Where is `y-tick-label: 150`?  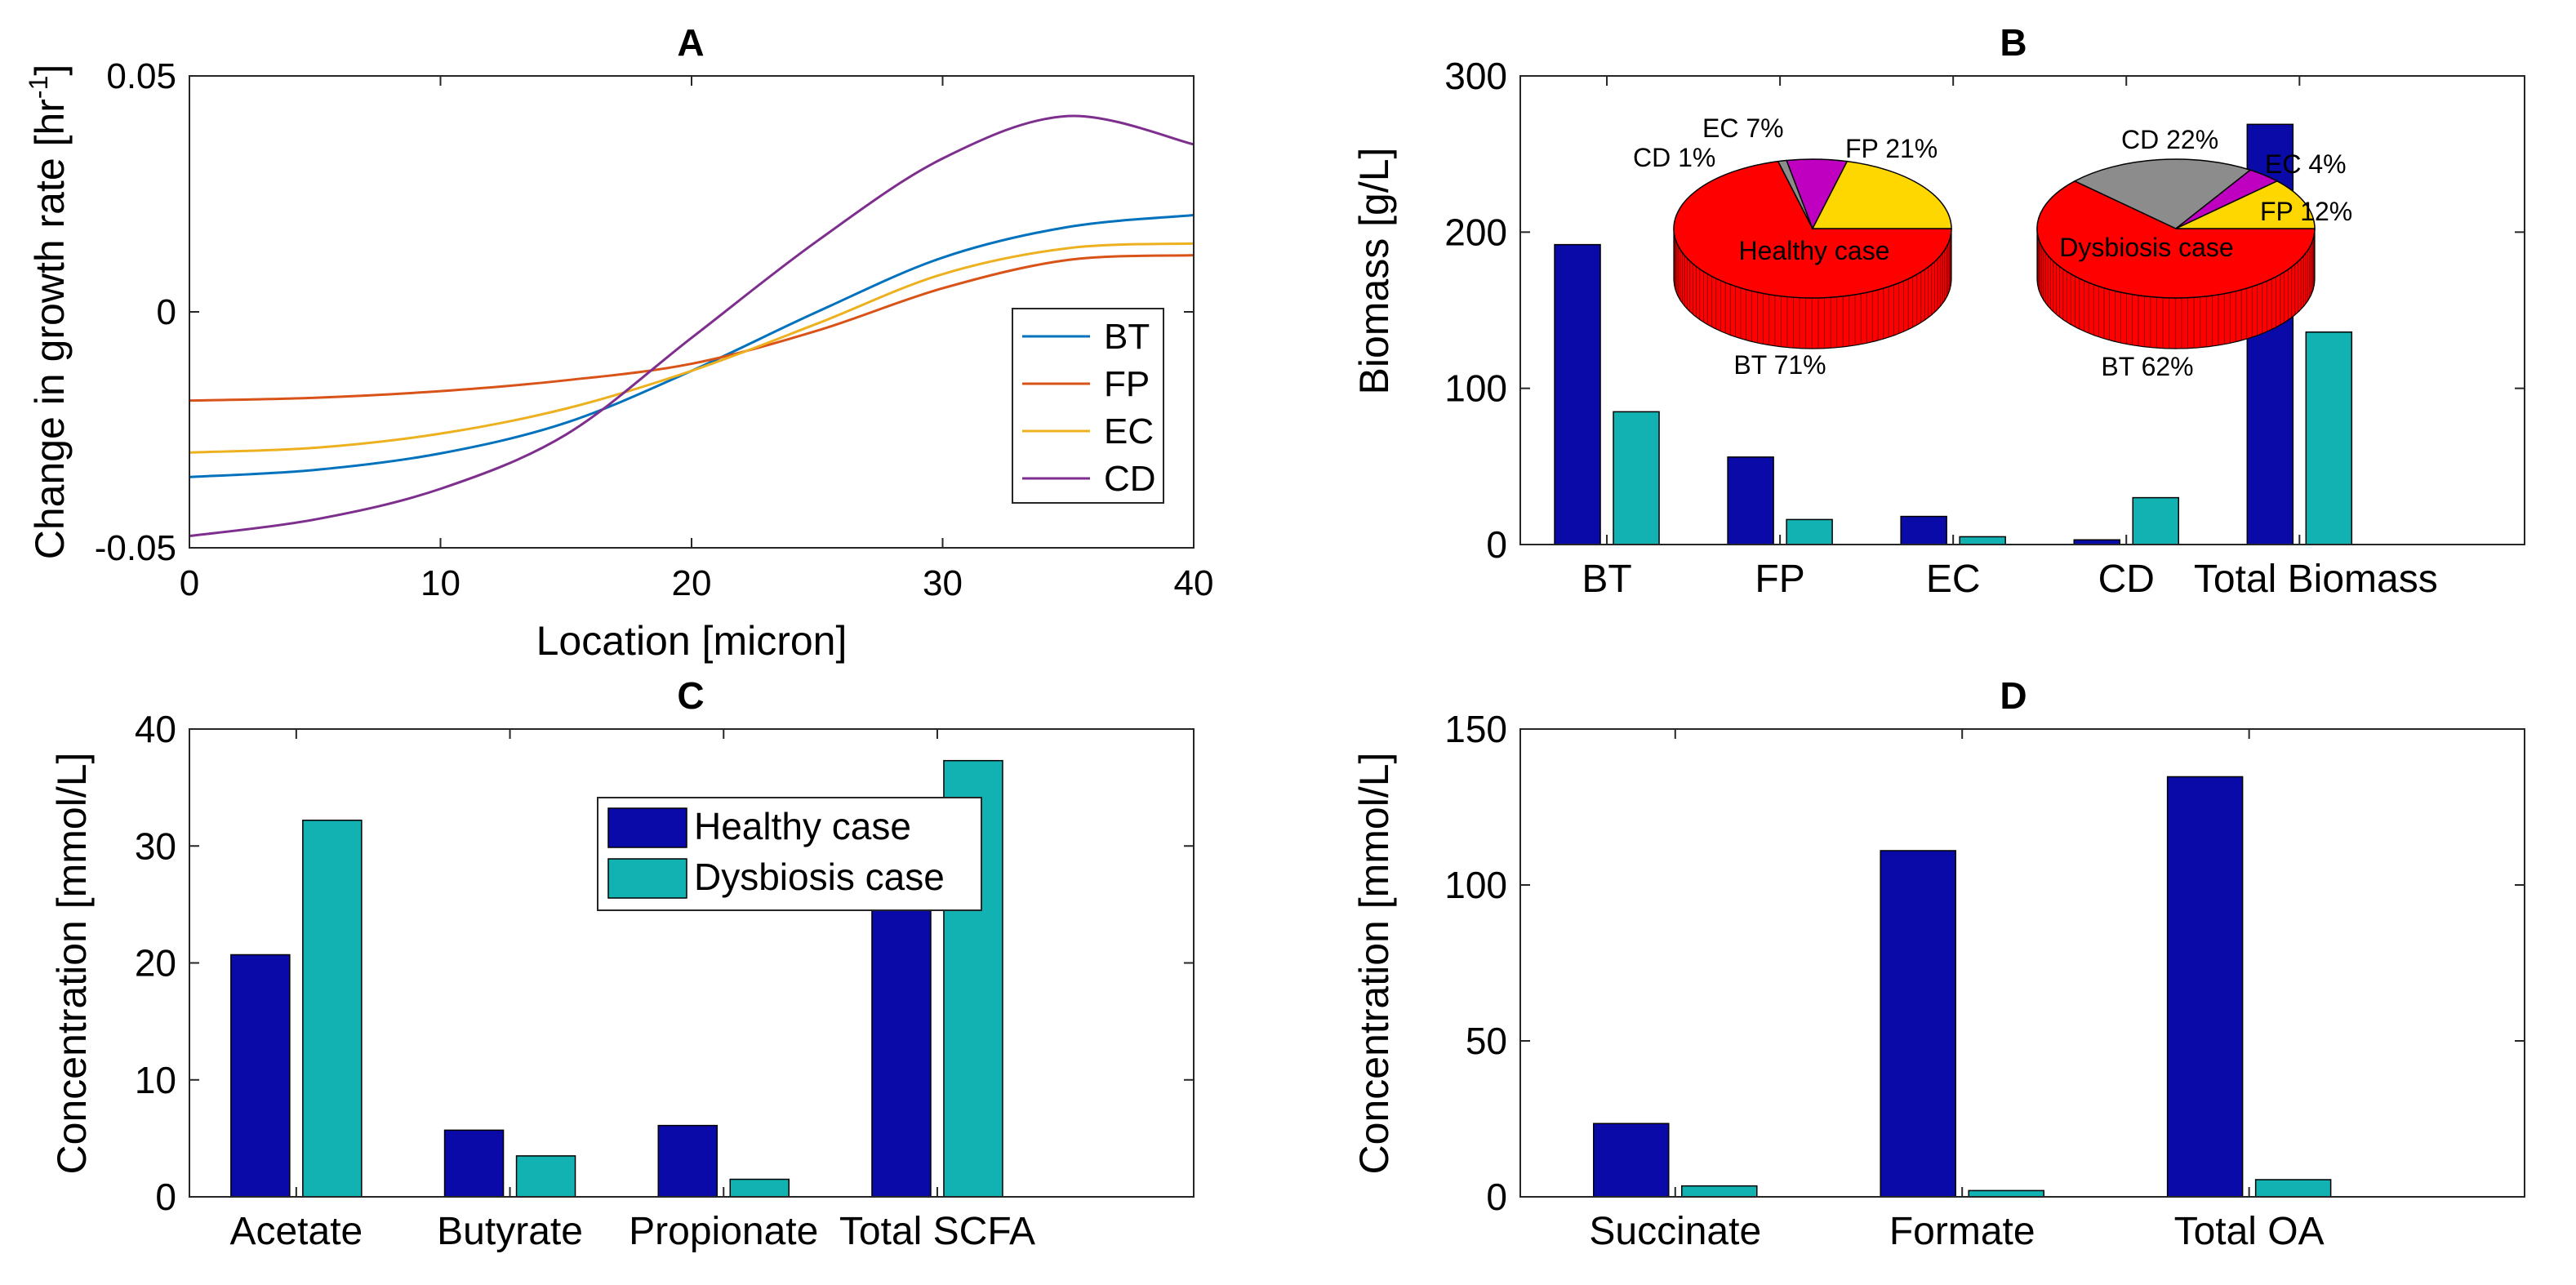
y-tick-label: 150 is located at coordinates (1475, 729).